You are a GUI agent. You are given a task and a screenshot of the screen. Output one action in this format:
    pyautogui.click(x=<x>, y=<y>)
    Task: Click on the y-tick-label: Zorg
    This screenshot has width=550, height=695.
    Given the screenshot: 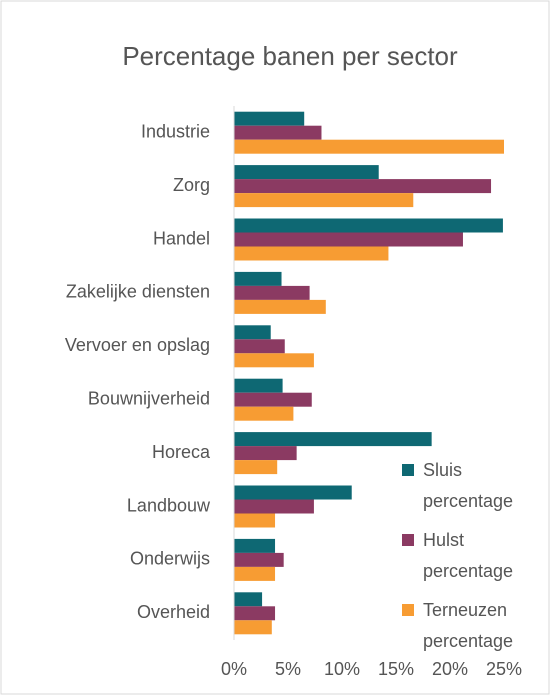 What is the action you would take?
    pyautogui.click(x=191, y=185)
    